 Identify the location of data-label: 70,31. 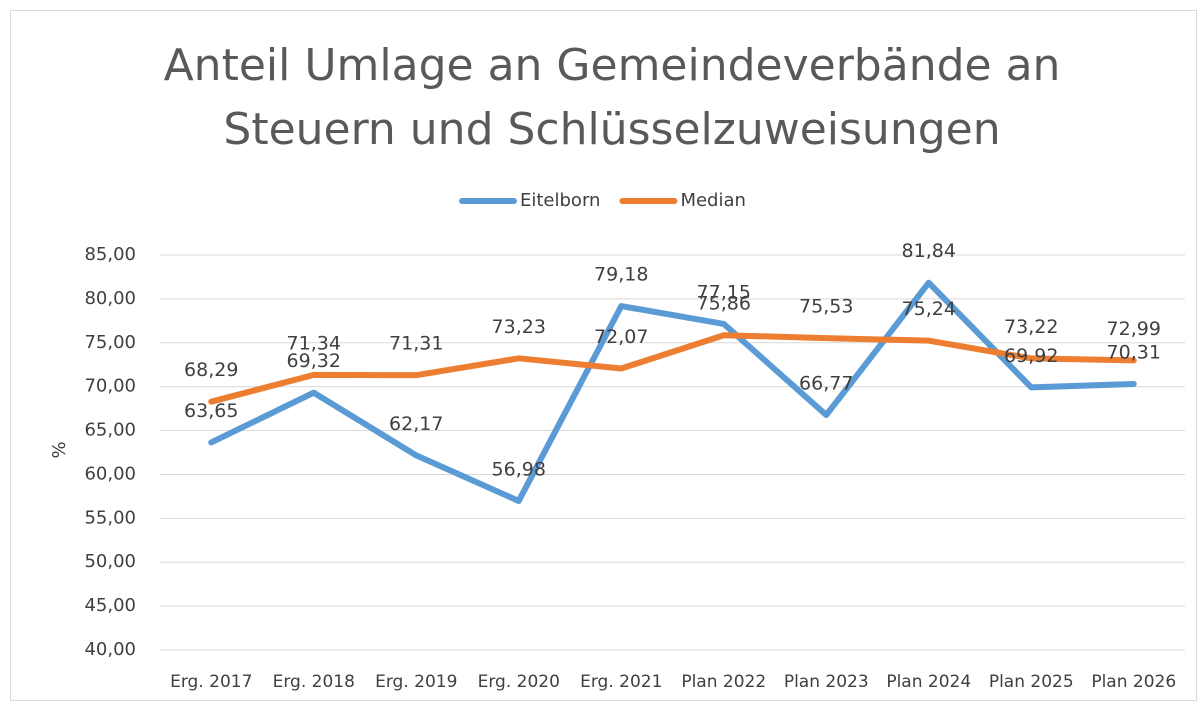
(1134, 352).